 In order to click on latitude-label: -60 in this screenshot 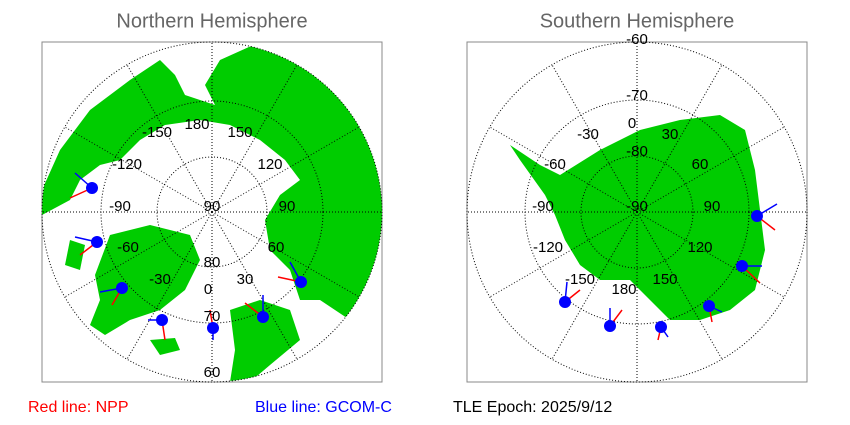, I will do `click(637, 39)`.